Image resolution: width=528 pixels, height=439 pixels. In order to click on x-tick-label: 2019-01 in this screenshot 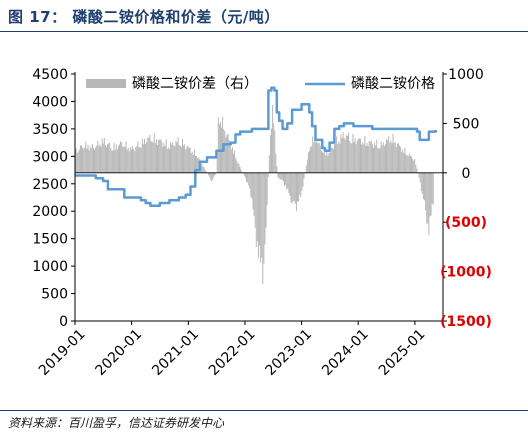, I will do `click(62, 352)`.